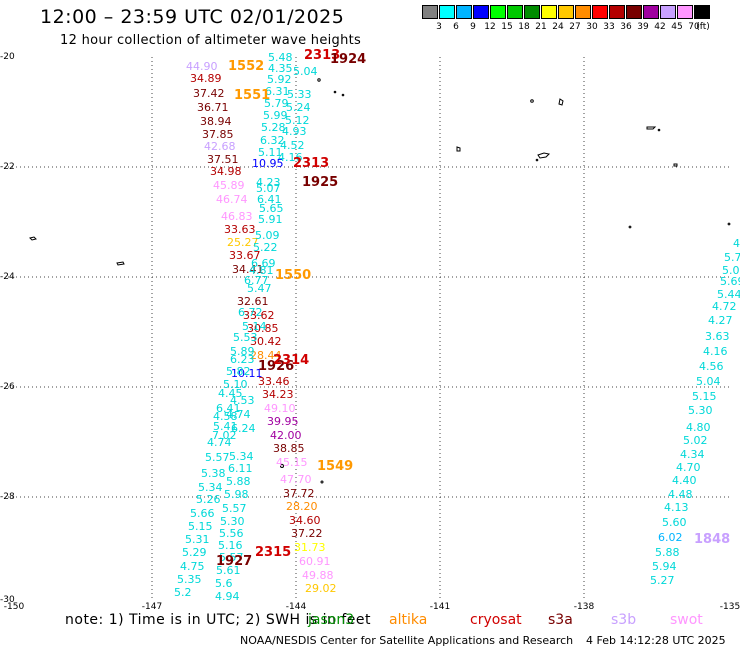 This screenshot has width=740, height=650. I want to click on longitude-label: -147, so click(152, 607).